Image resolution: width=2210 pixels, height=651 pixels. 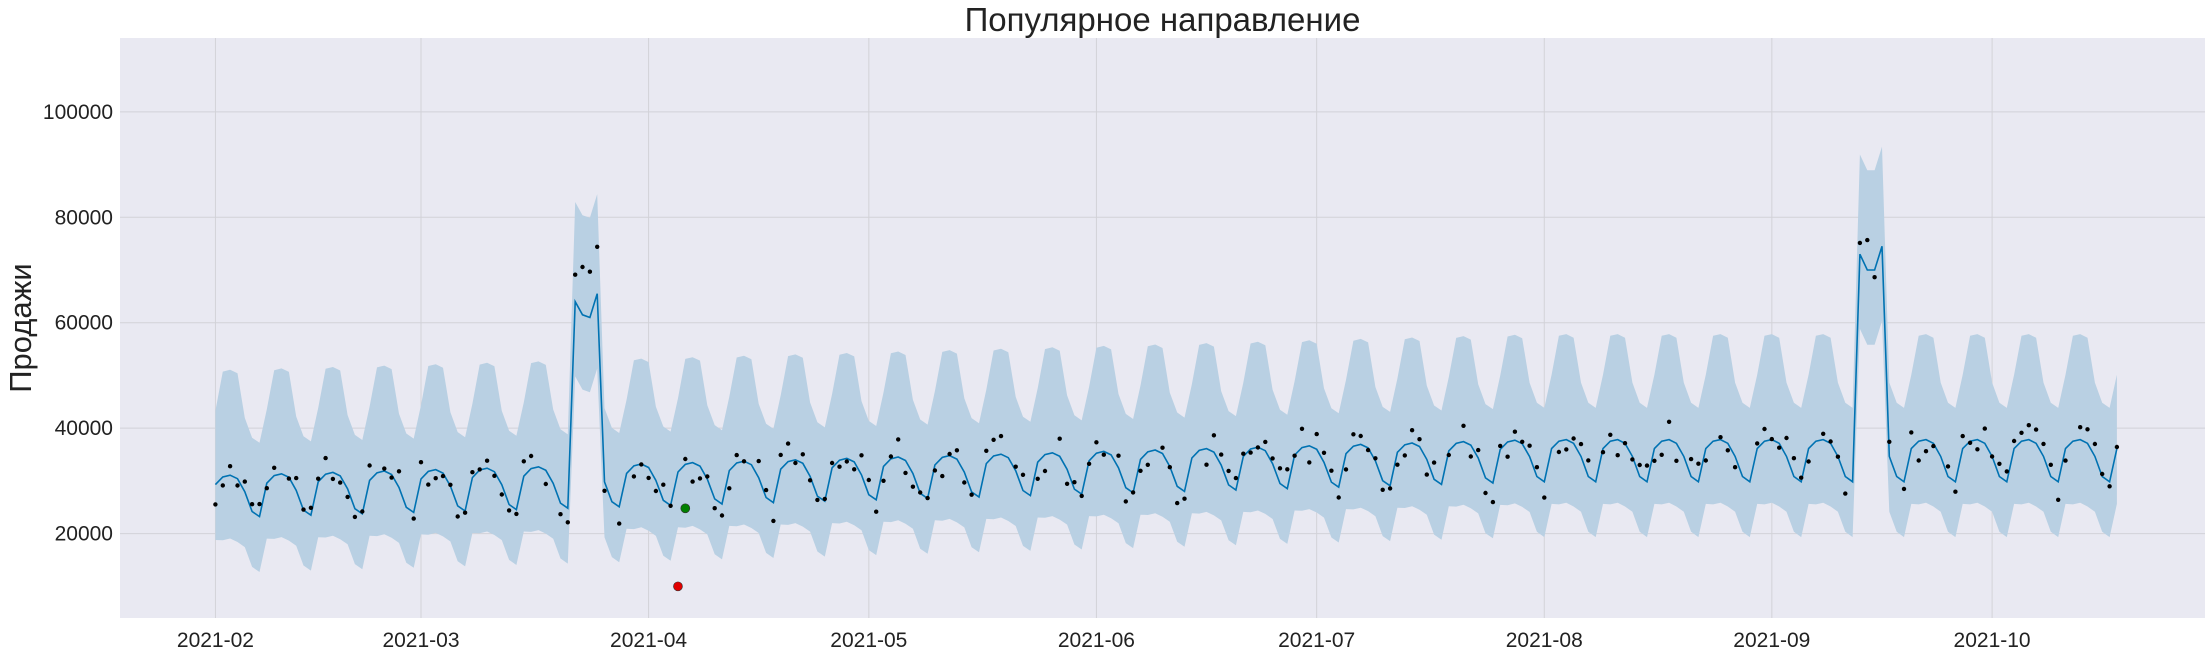 What do you see at coordinates (1316, 640) in the screenshot?
I see `x-tick-label: 2021-07` at bounding box center [1316, 640].